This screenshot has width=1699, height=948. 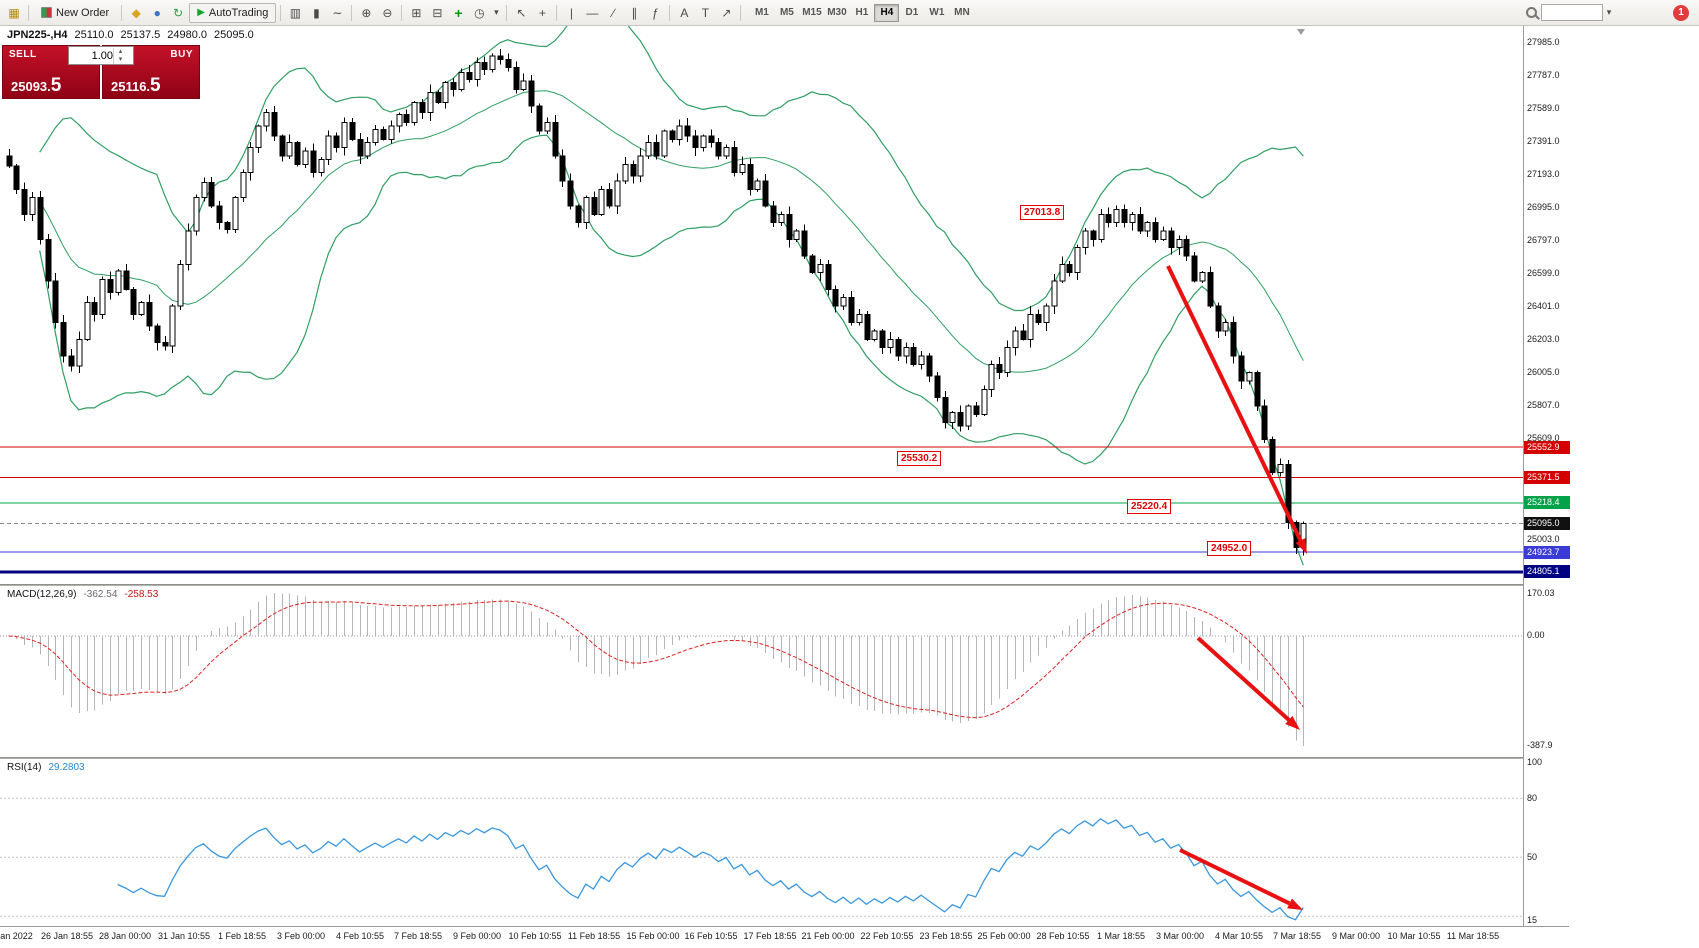 What do you see at coordinates (14, 12) in the screenshot?
I see `app-icon: ▦` at bounding box center [14, 12].